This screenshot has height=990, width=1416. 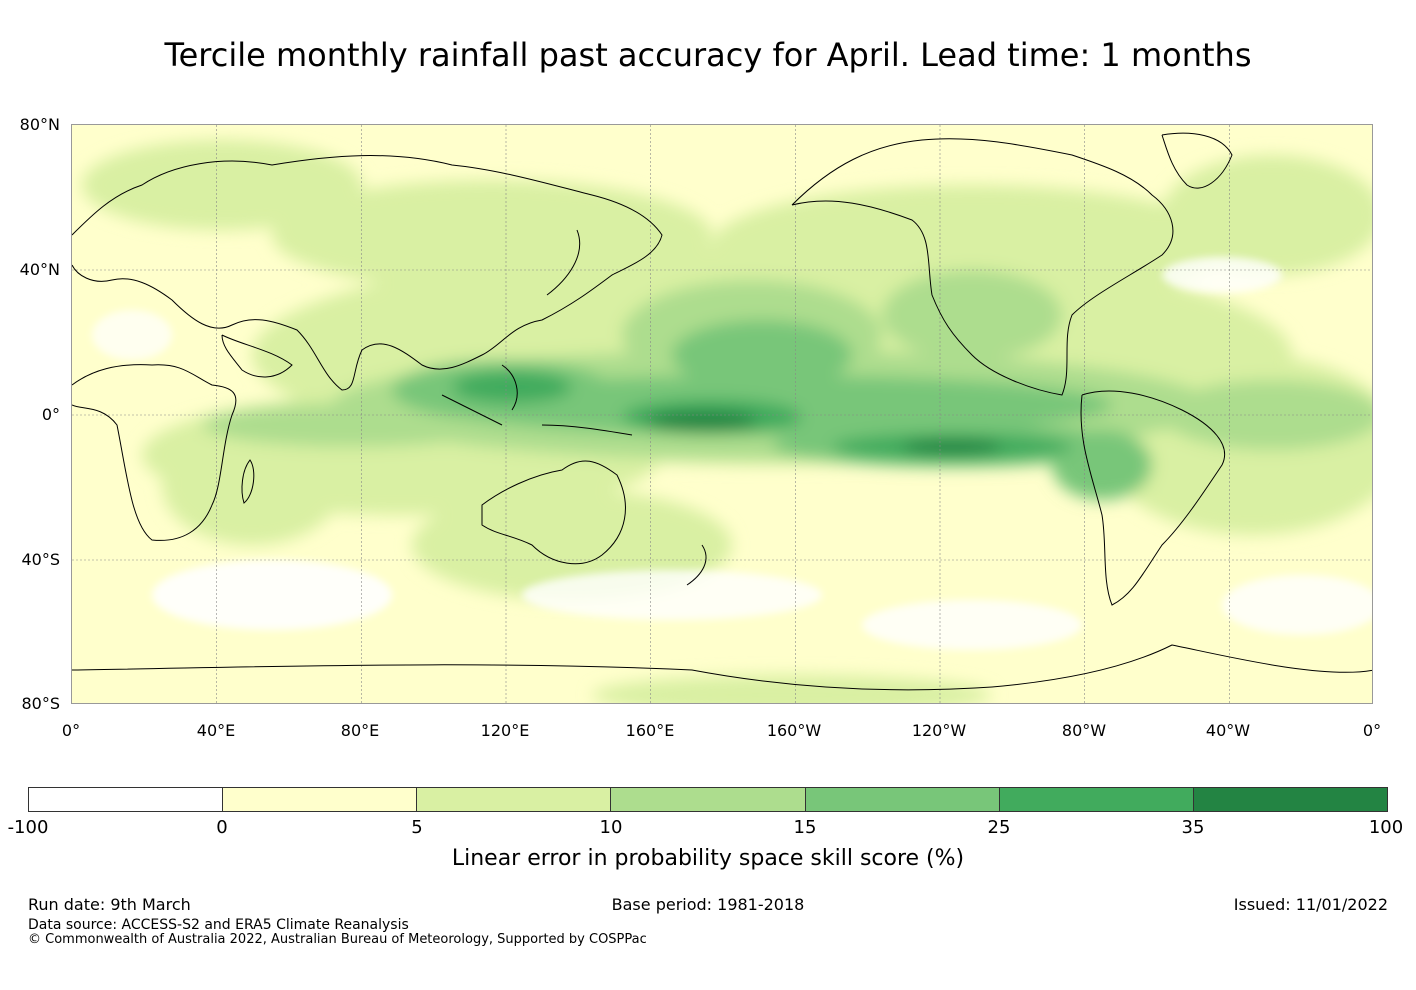 What do you see at coordinates (71, 730) in the screenshot?
I see `lon-label-0: 0°` at bounding box center [71, 730].